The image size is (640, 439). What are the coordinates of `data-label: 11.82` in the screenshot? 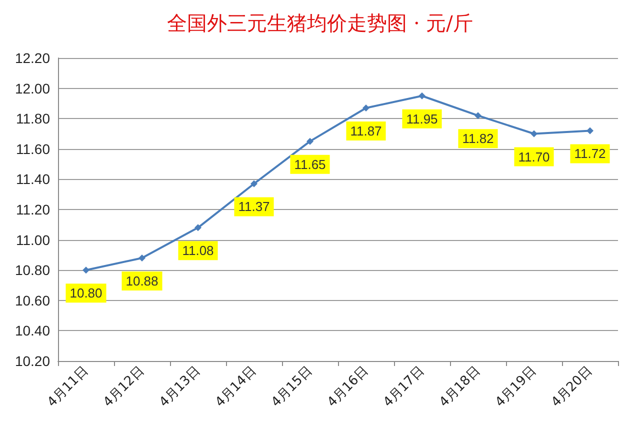 It's located at (478, 138).